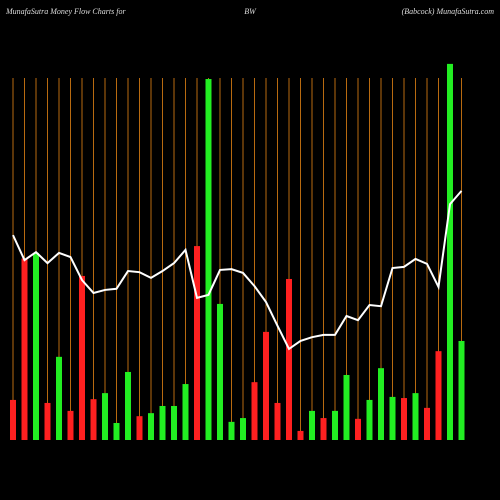 The height and width of the screenshot is (500, 500). Describe the element at coordinates (65, 11) in the screenshot. I see `title-left: MunafaSutra Money Flow Charts for` at that location.